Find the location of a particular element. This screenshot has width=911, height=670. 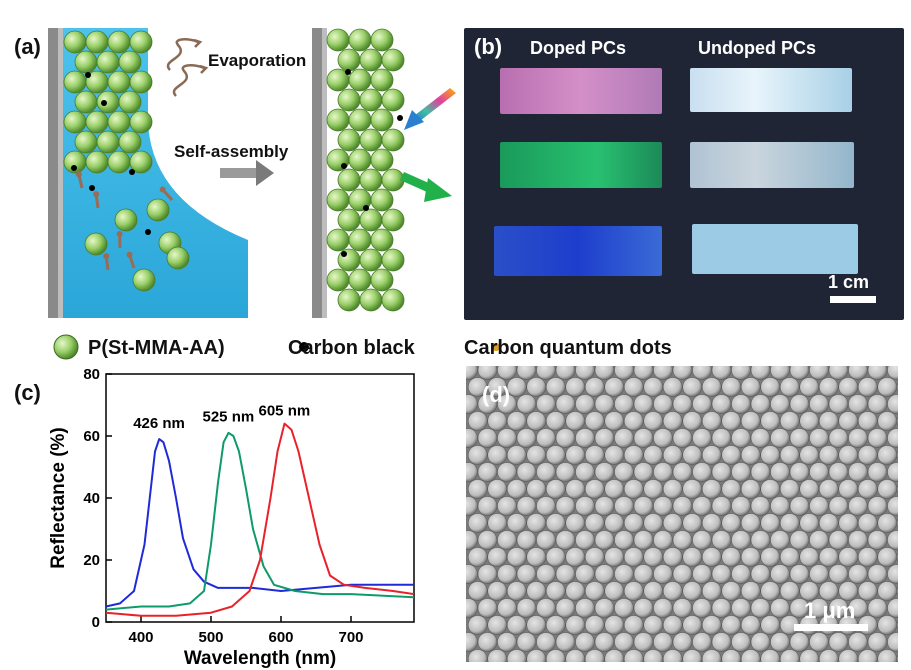

evaporation-label: Evaporation is located at coordinates (257, 60).